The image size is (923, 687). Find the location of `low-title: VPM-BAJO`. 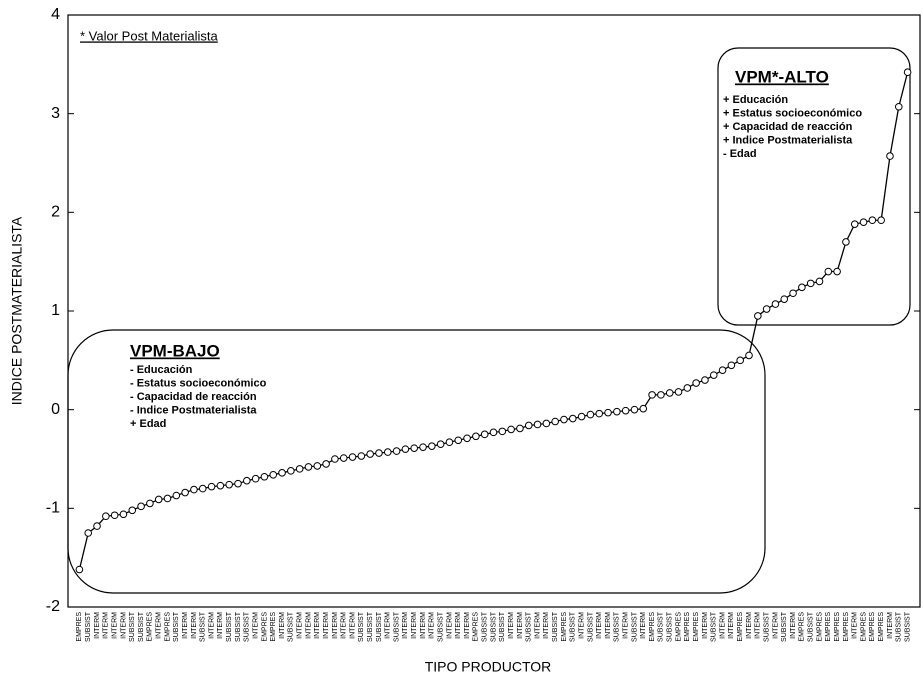

low-title: VPM-BAJO is located at coordinates (175, 350).